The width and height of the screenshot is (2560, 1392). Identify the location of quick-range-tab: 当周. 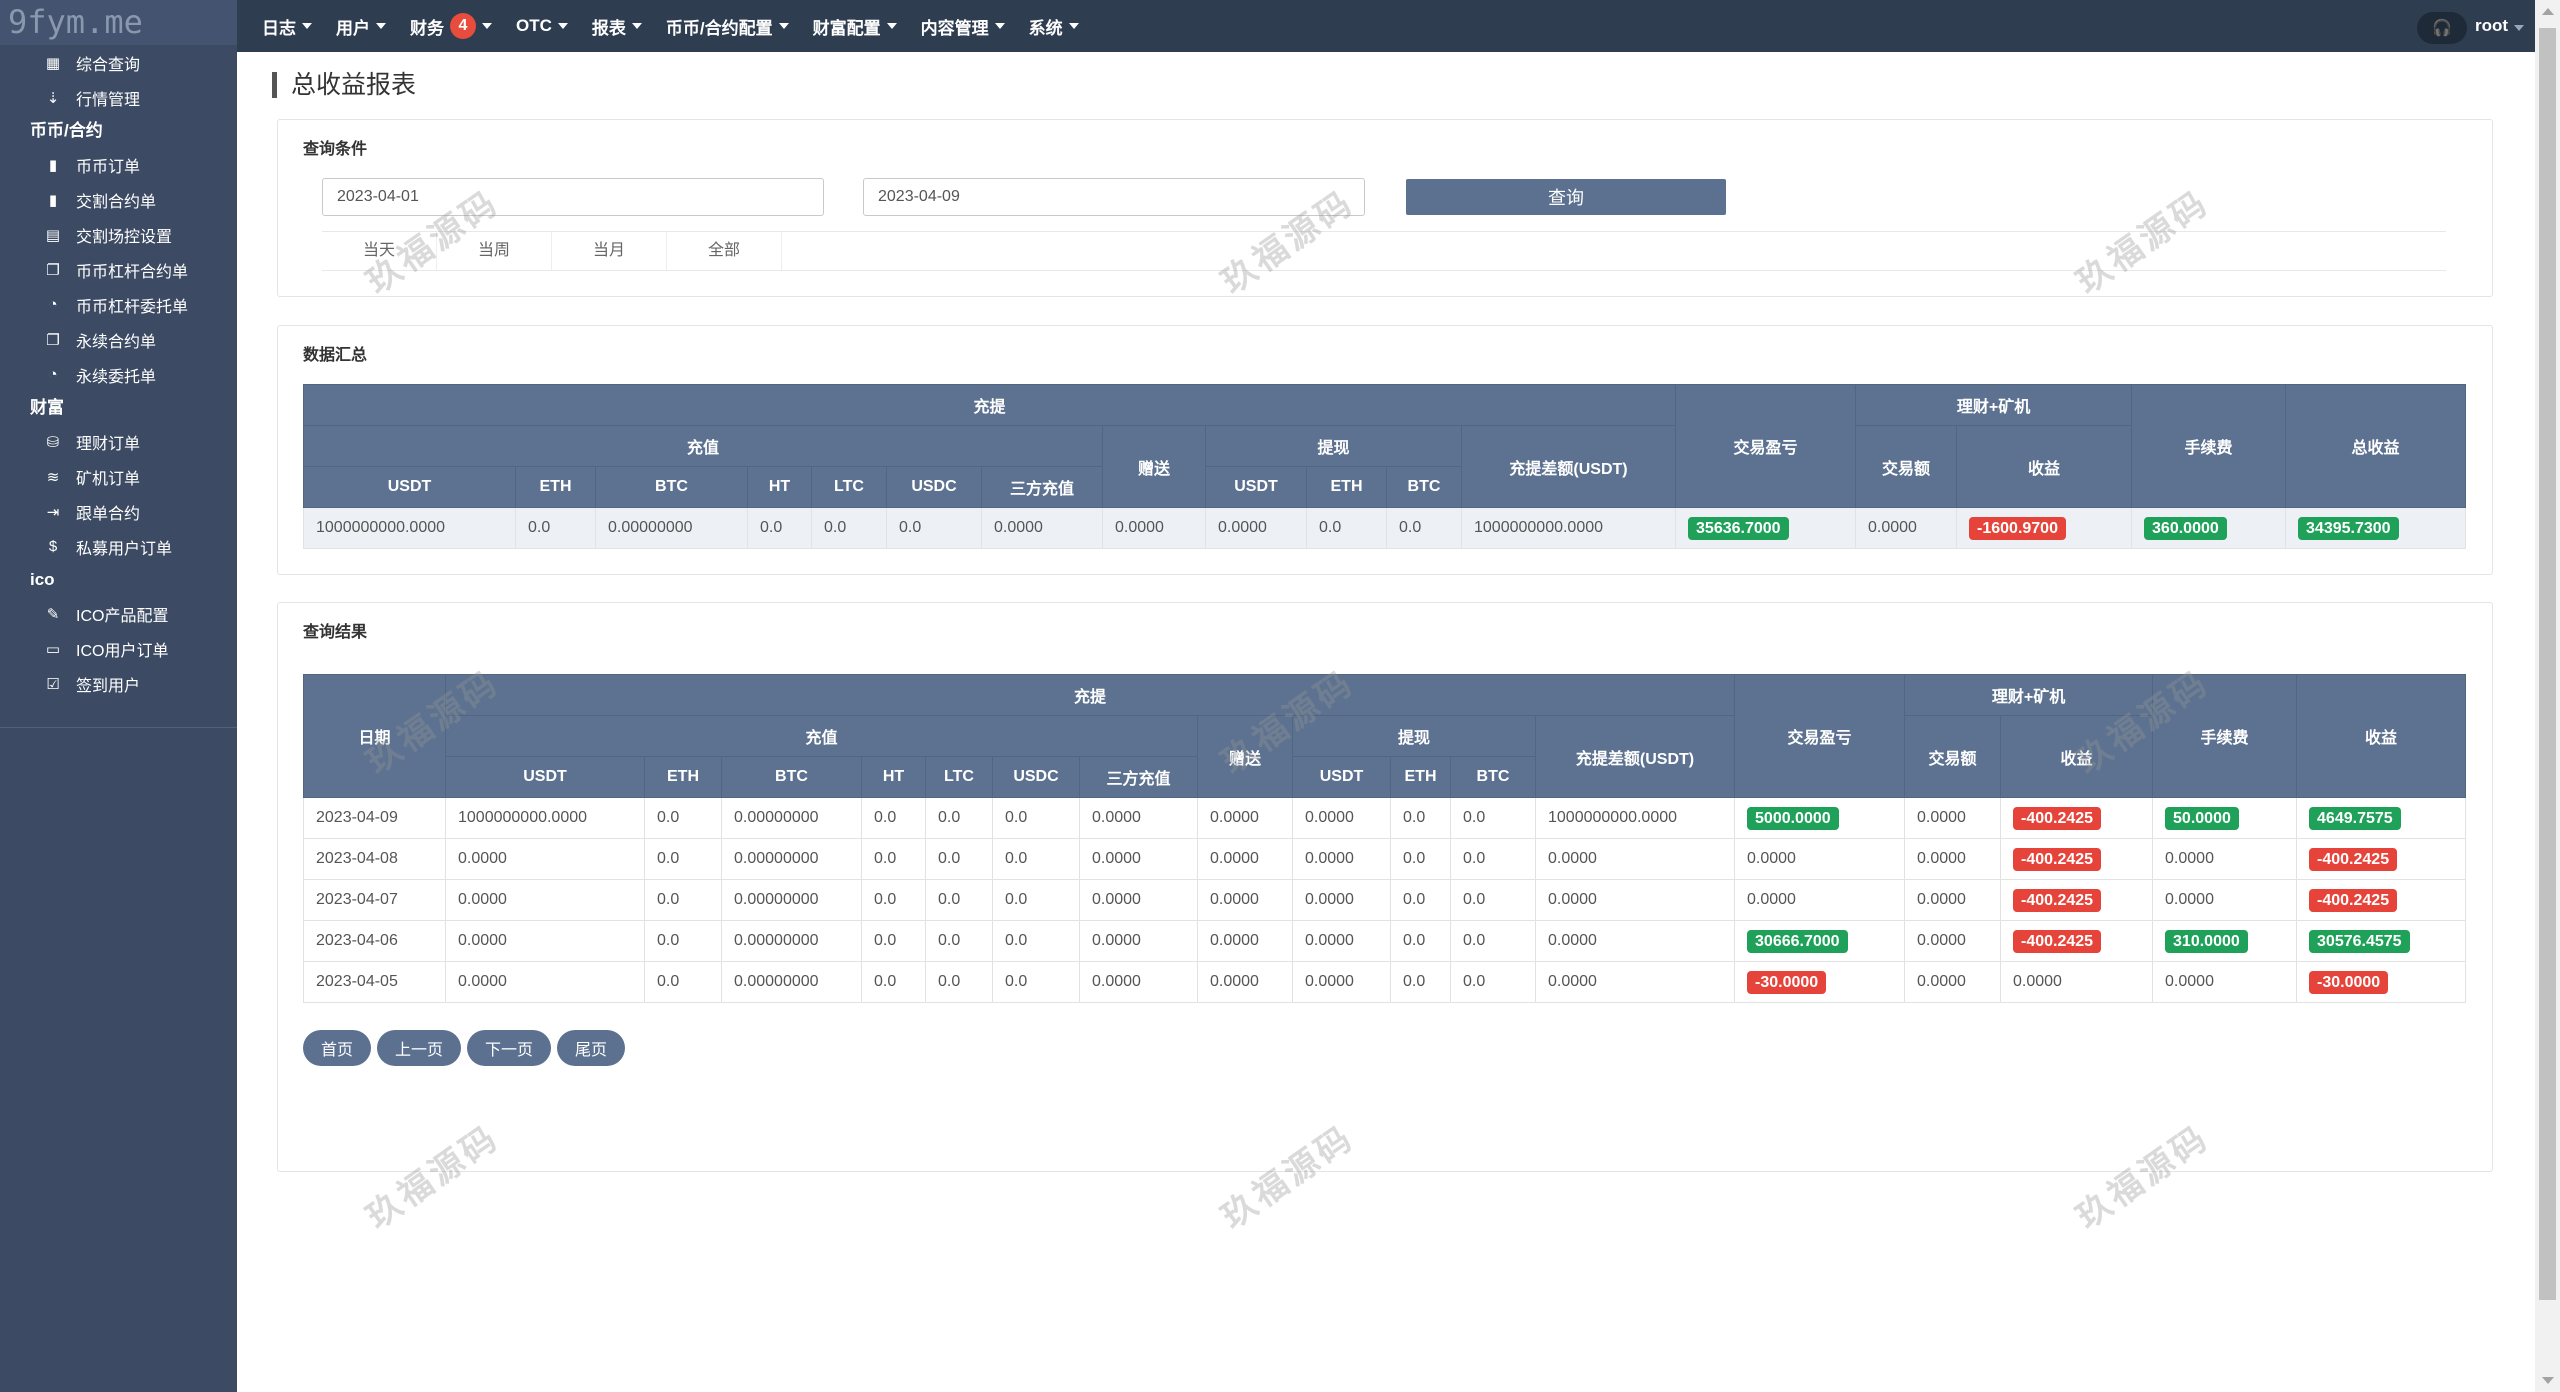
(494, 251).